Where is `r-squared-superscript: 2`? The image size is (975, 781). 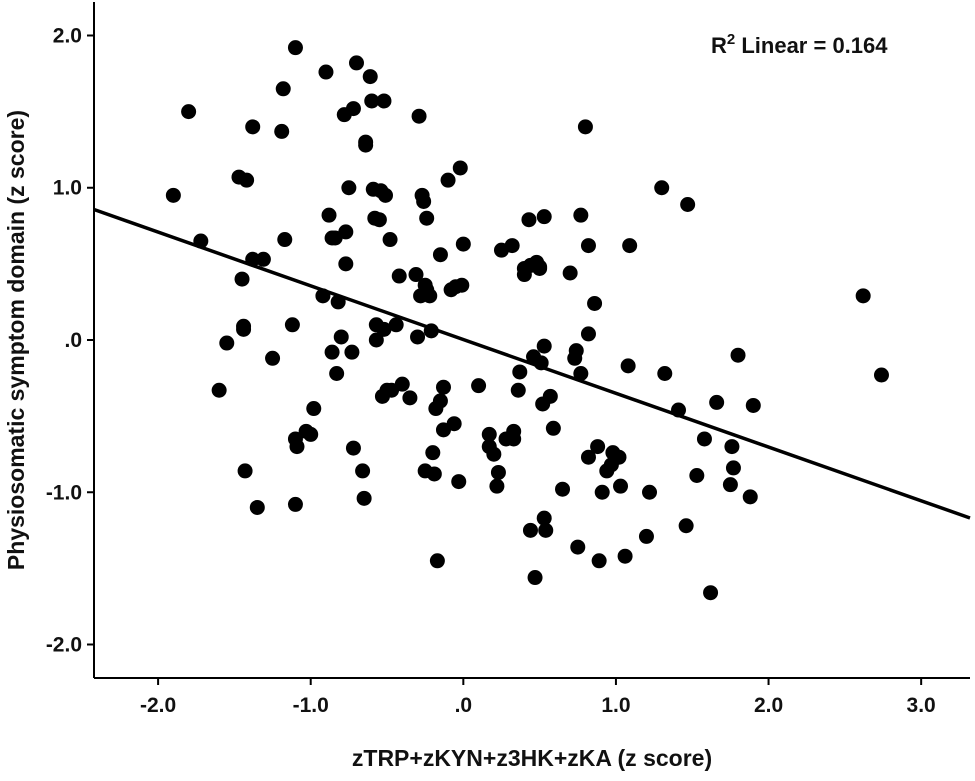 r-squared-superscript: 2 is located at coordinates (731, 39).